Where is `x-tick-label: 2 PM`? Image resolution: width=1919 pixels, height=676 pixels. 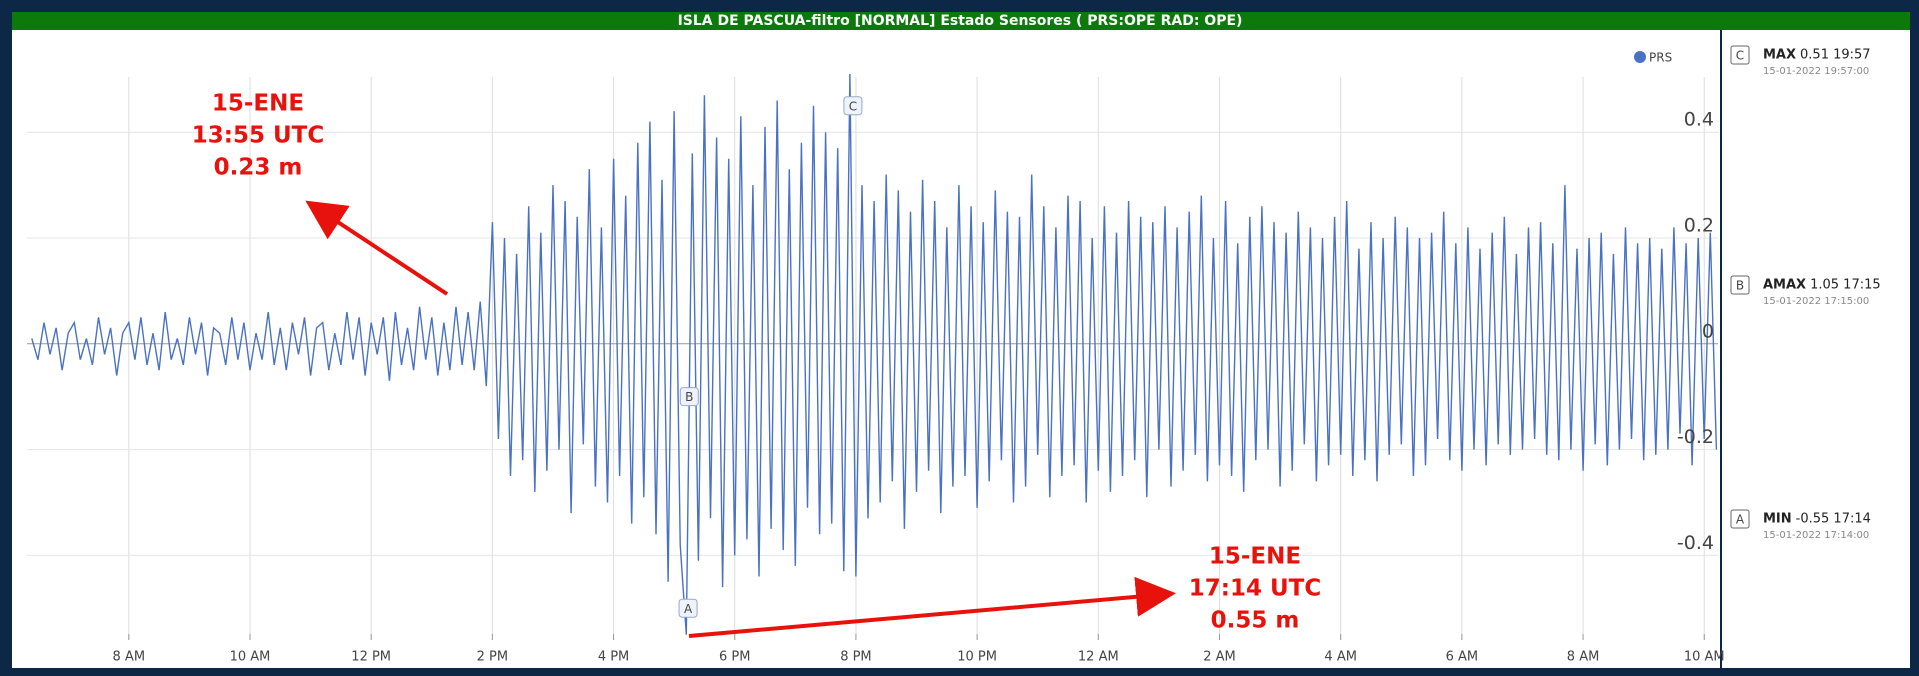
x-tick-label: 2 PM is located at coordinates (492, 657).